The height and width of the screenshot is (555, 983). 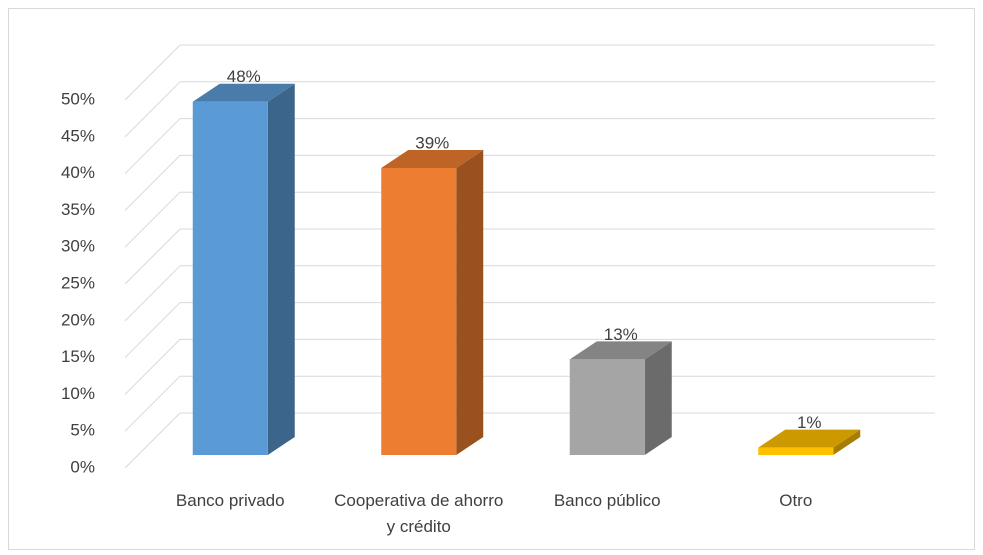 What do you see at coordinates (78, 246) in the screenshot?
I see `y-tick-label: 30%` at bounding box center [78, 246].